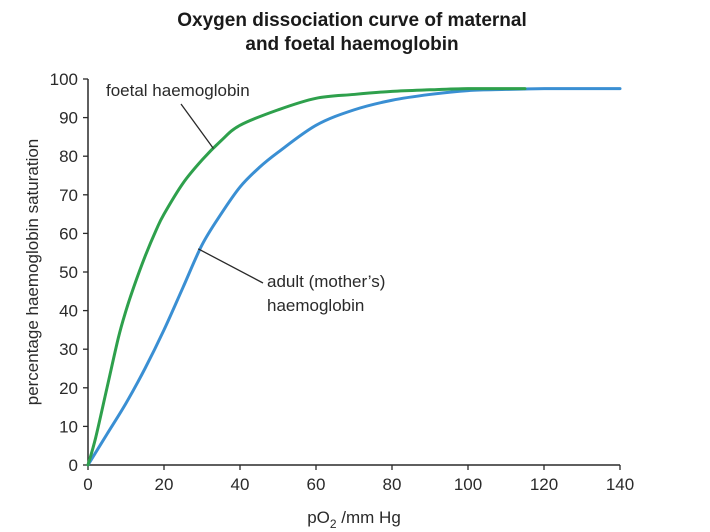  I want to click on x-tick-label: 20, so click(164, 484).